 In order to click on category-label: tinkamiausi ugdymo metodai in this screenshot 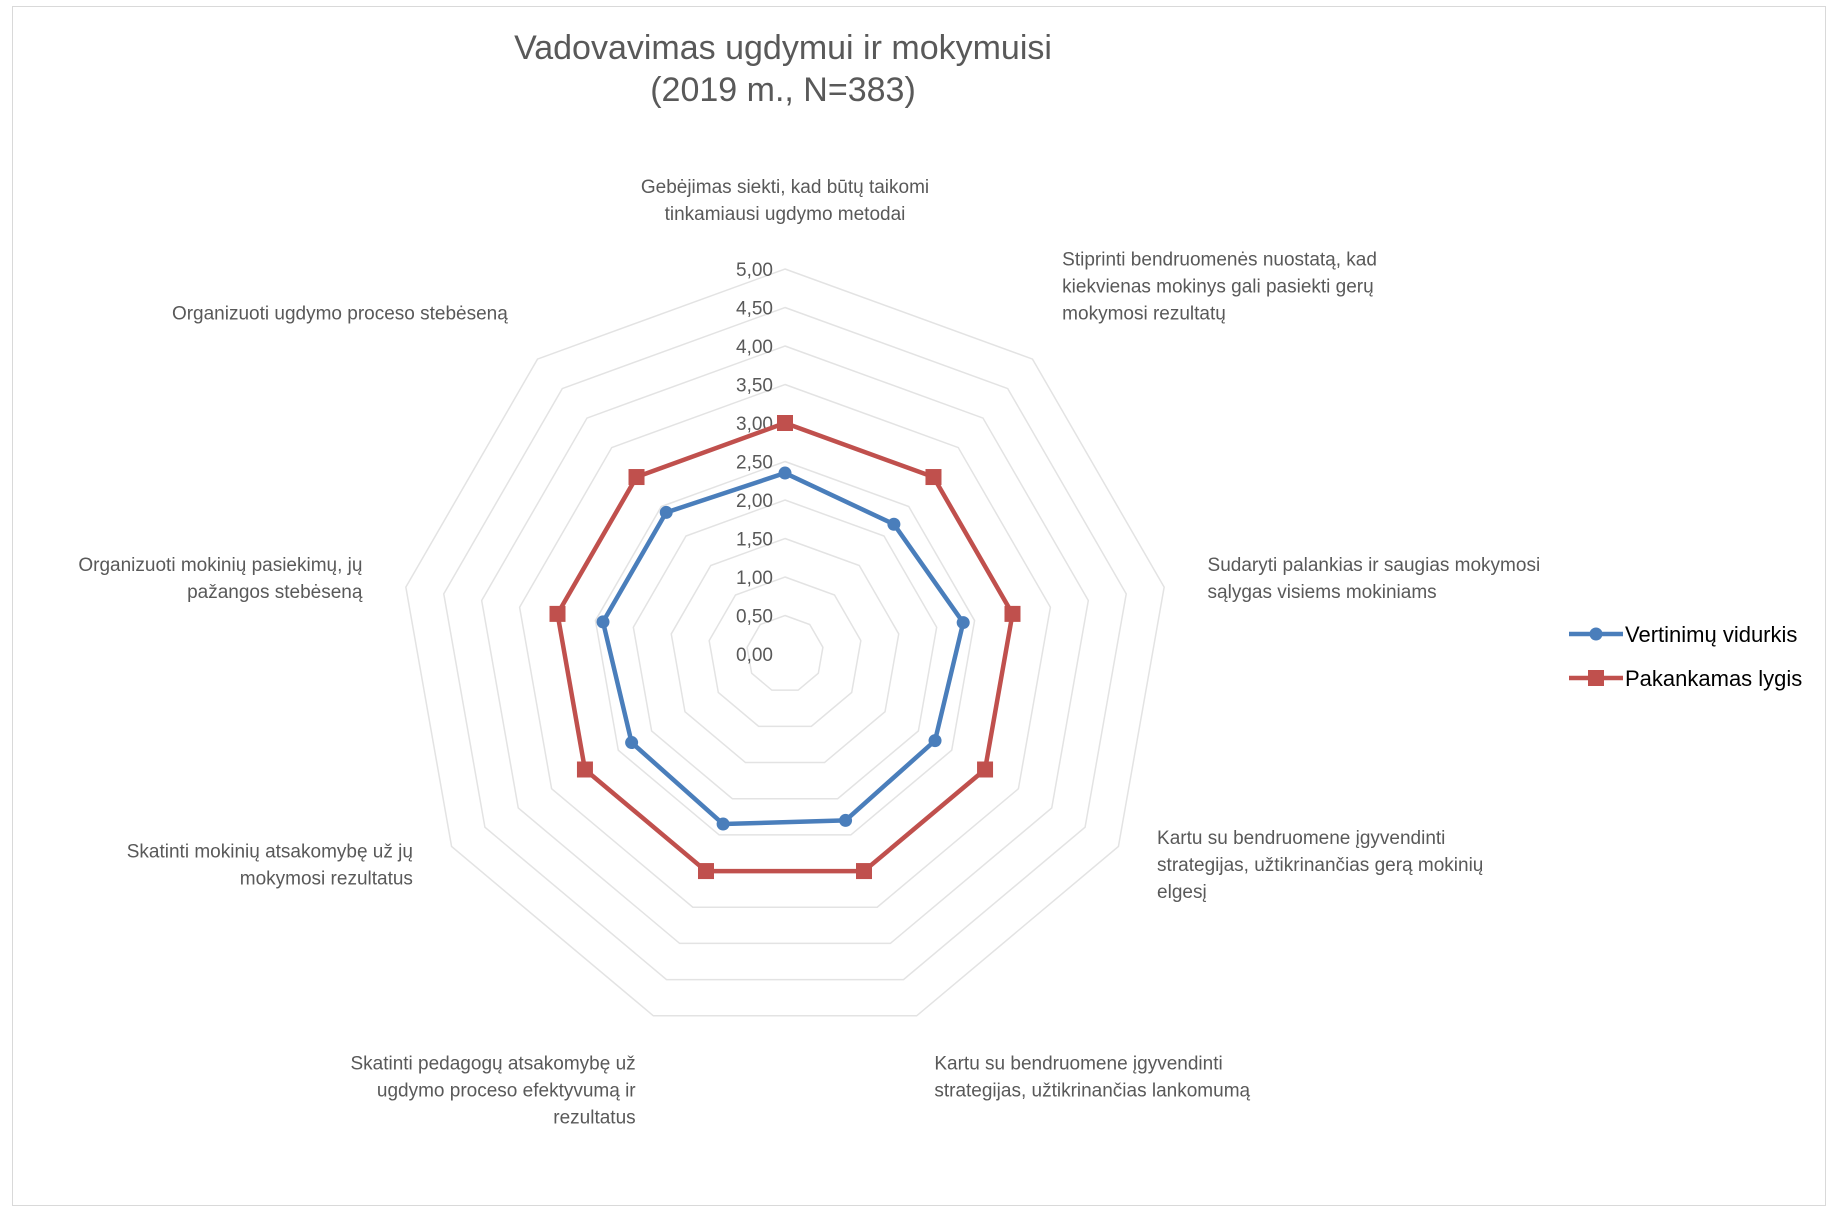, I will do `click(785, 214)`.